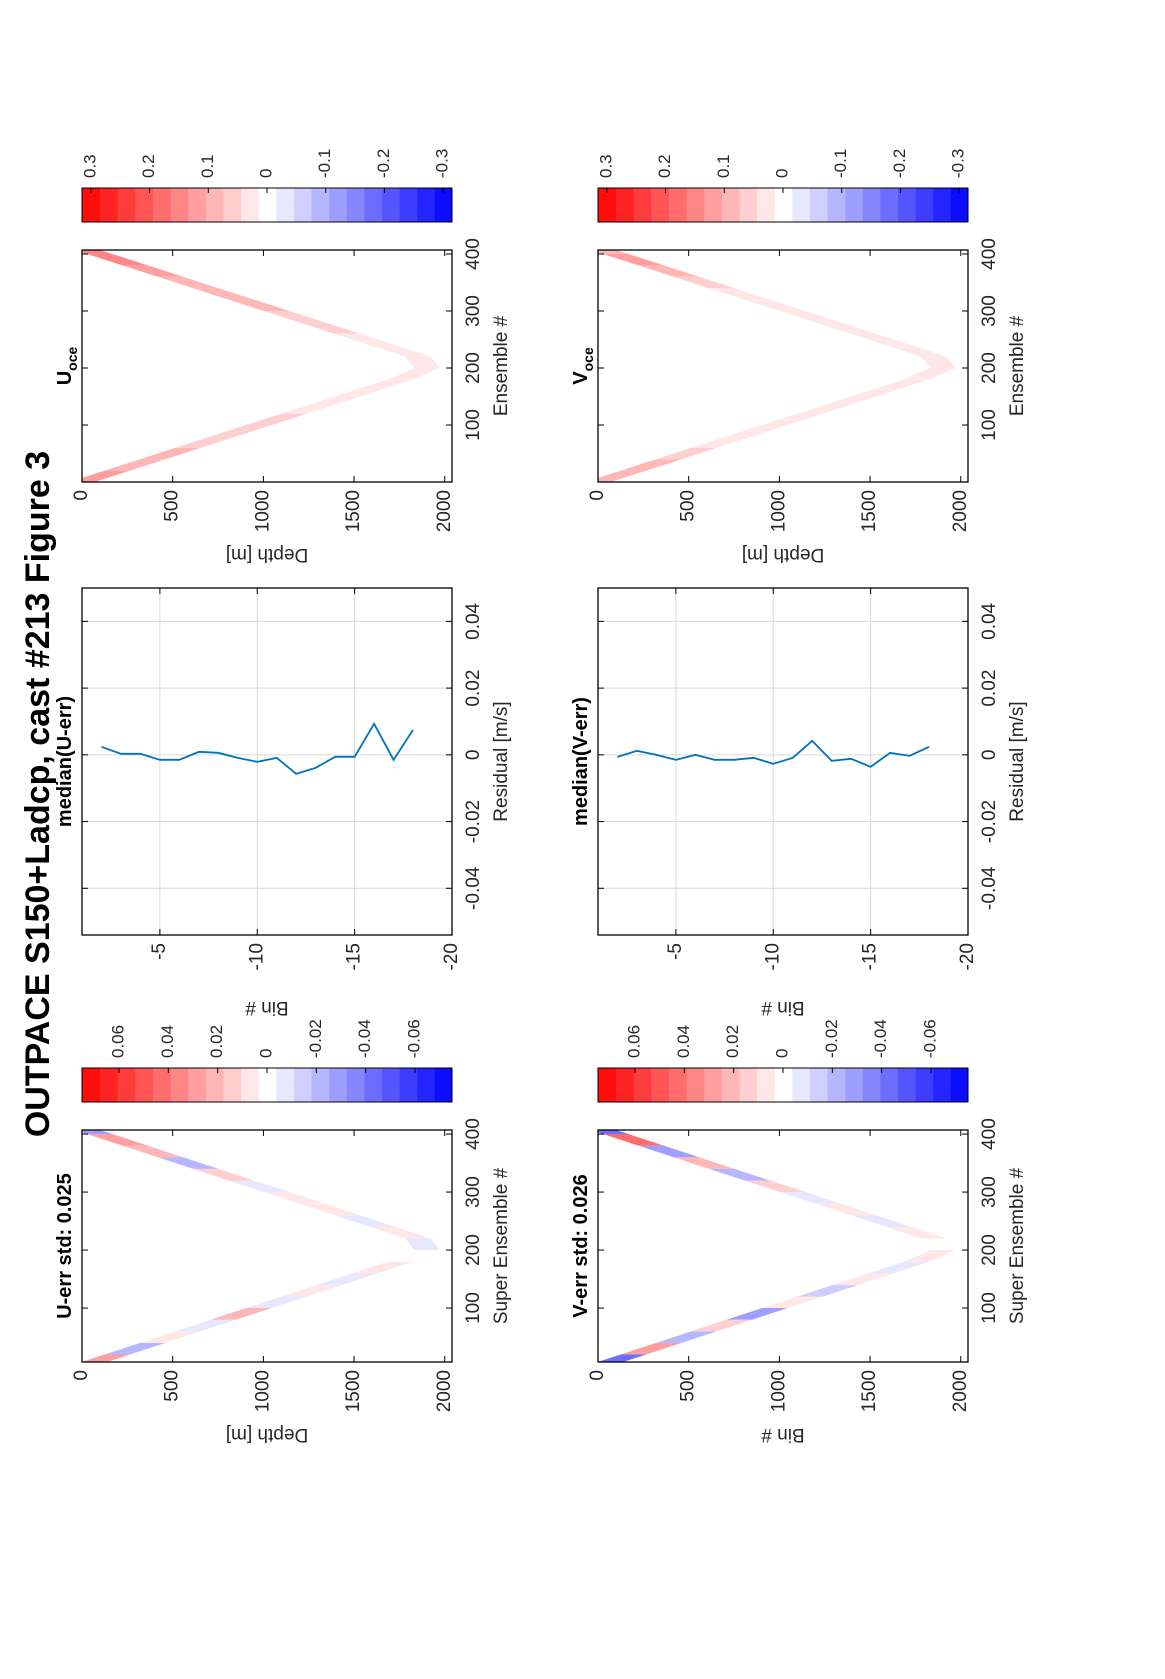  Describe the element at coordinates (207, 166) in the screenshot. I see `colorbar-tick-label: 0.1` at that location.